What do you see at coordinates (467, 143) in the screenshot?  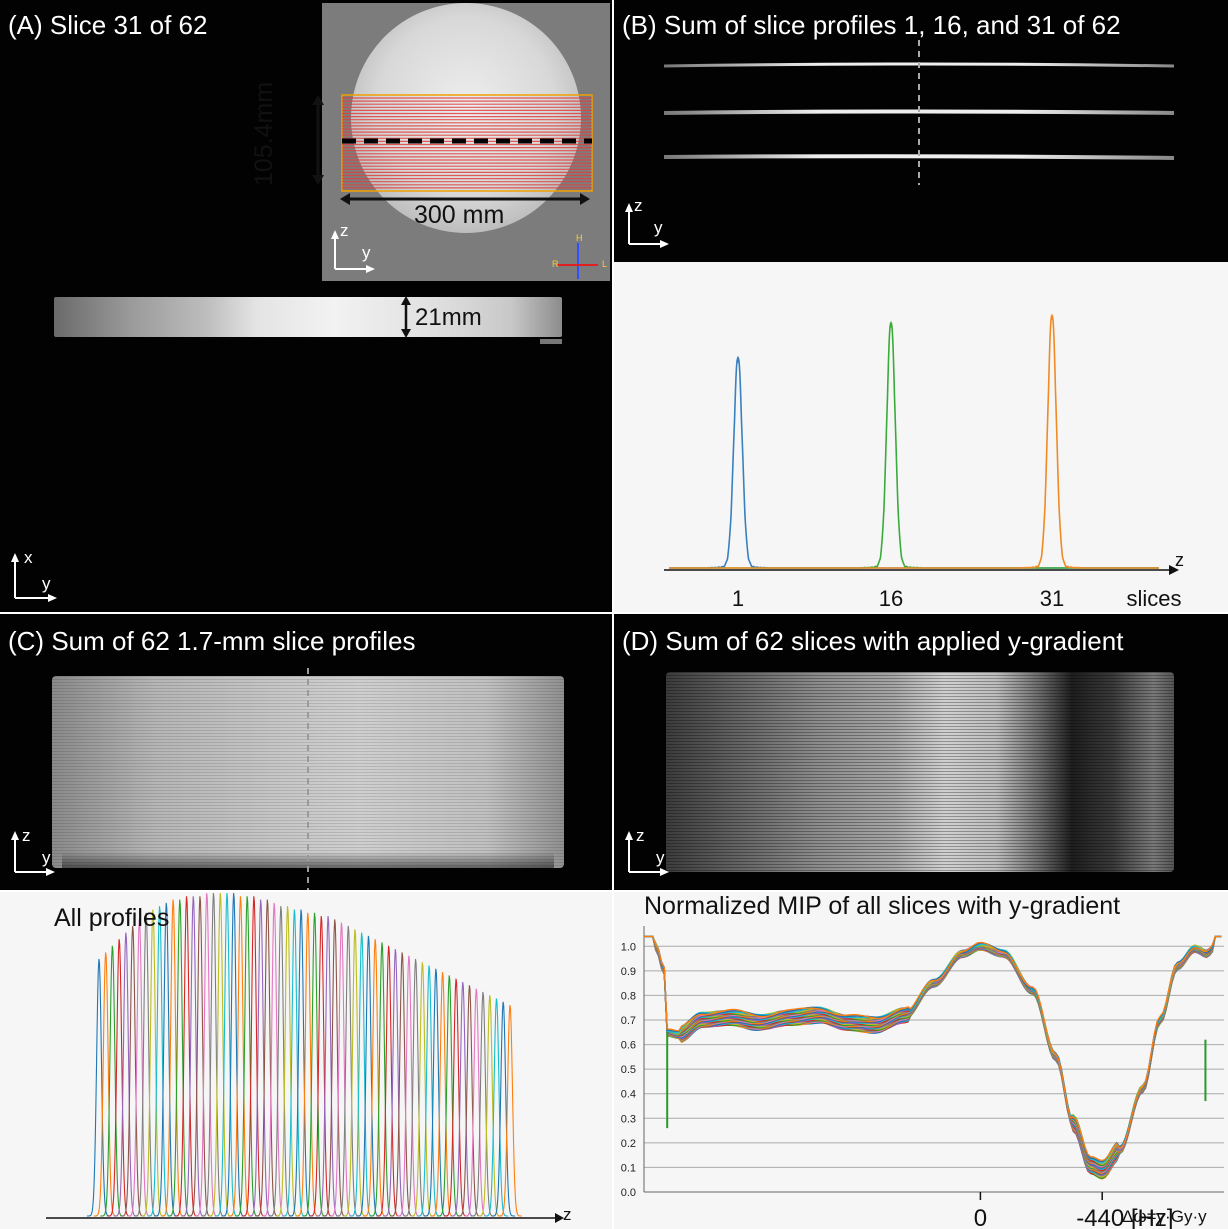 I see `slice-lines` at bounding box center [467, 143].